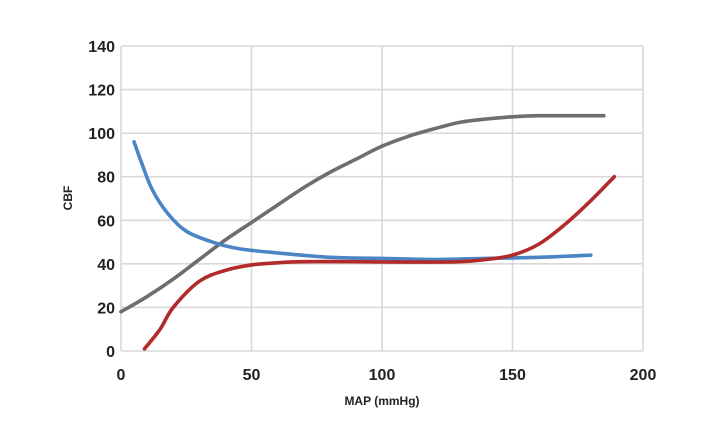 The width and height of the screenshot is (720, 432). I want to click on x-tick-label: 50, so click(252, 375).